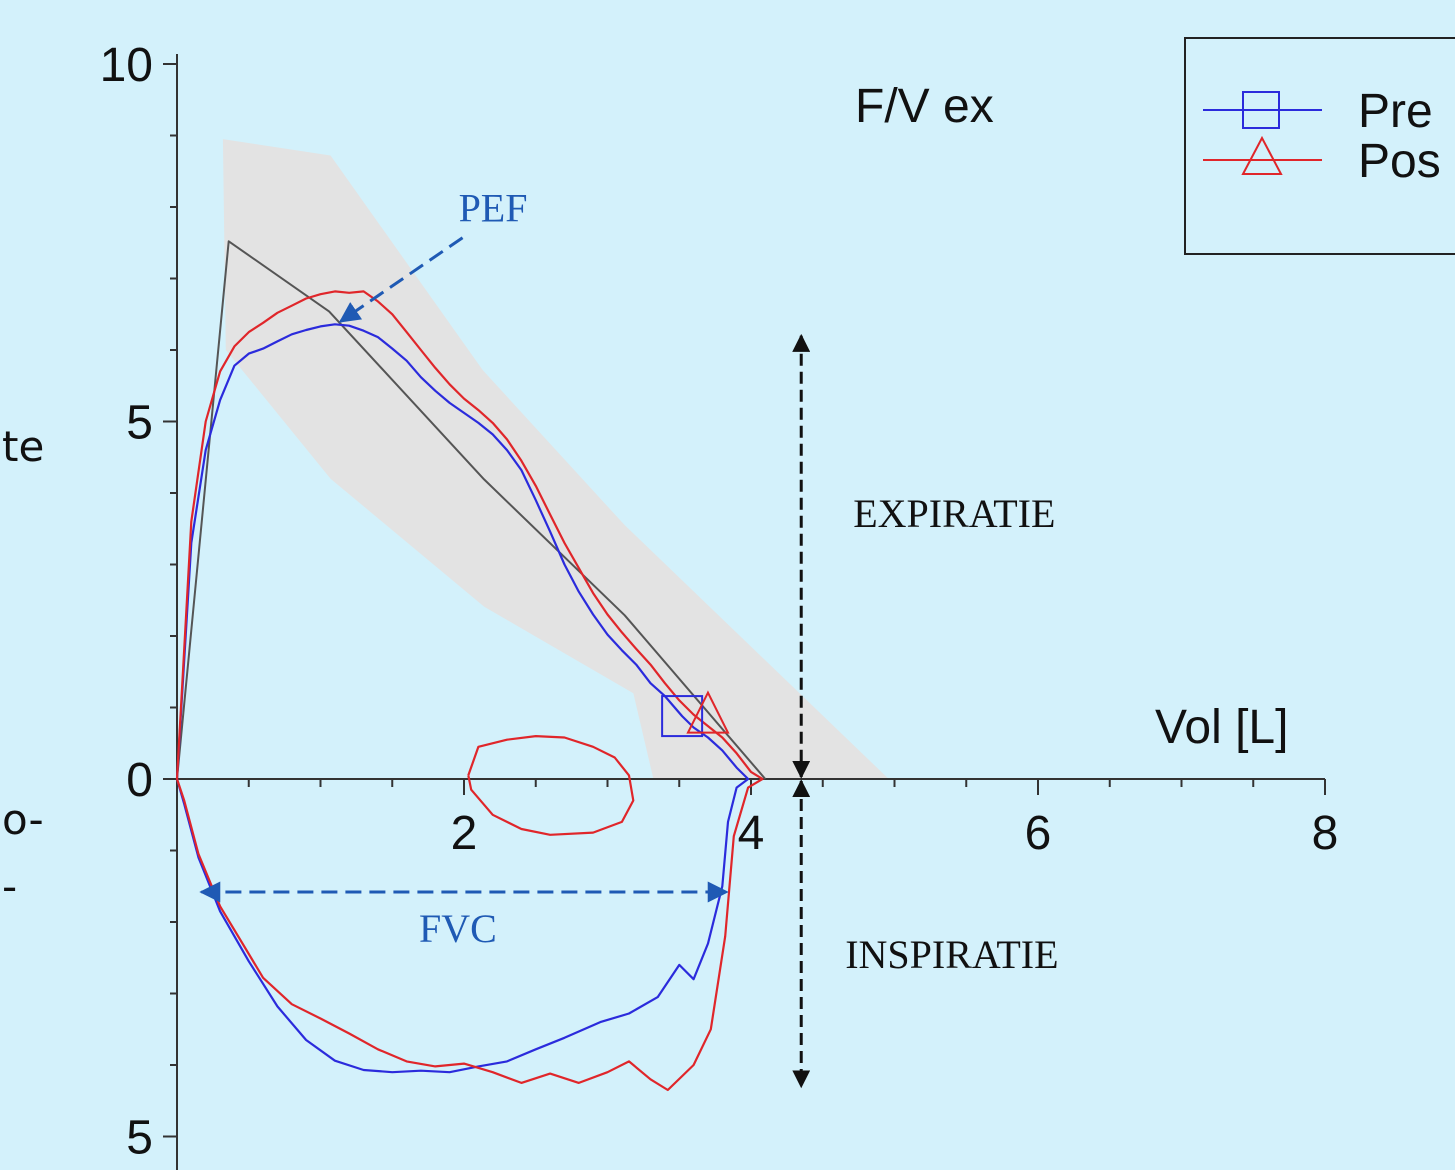  Describe the element at coordinates (23, 819) in the screenshot. I see `side-fragment-2: o-` at that location.